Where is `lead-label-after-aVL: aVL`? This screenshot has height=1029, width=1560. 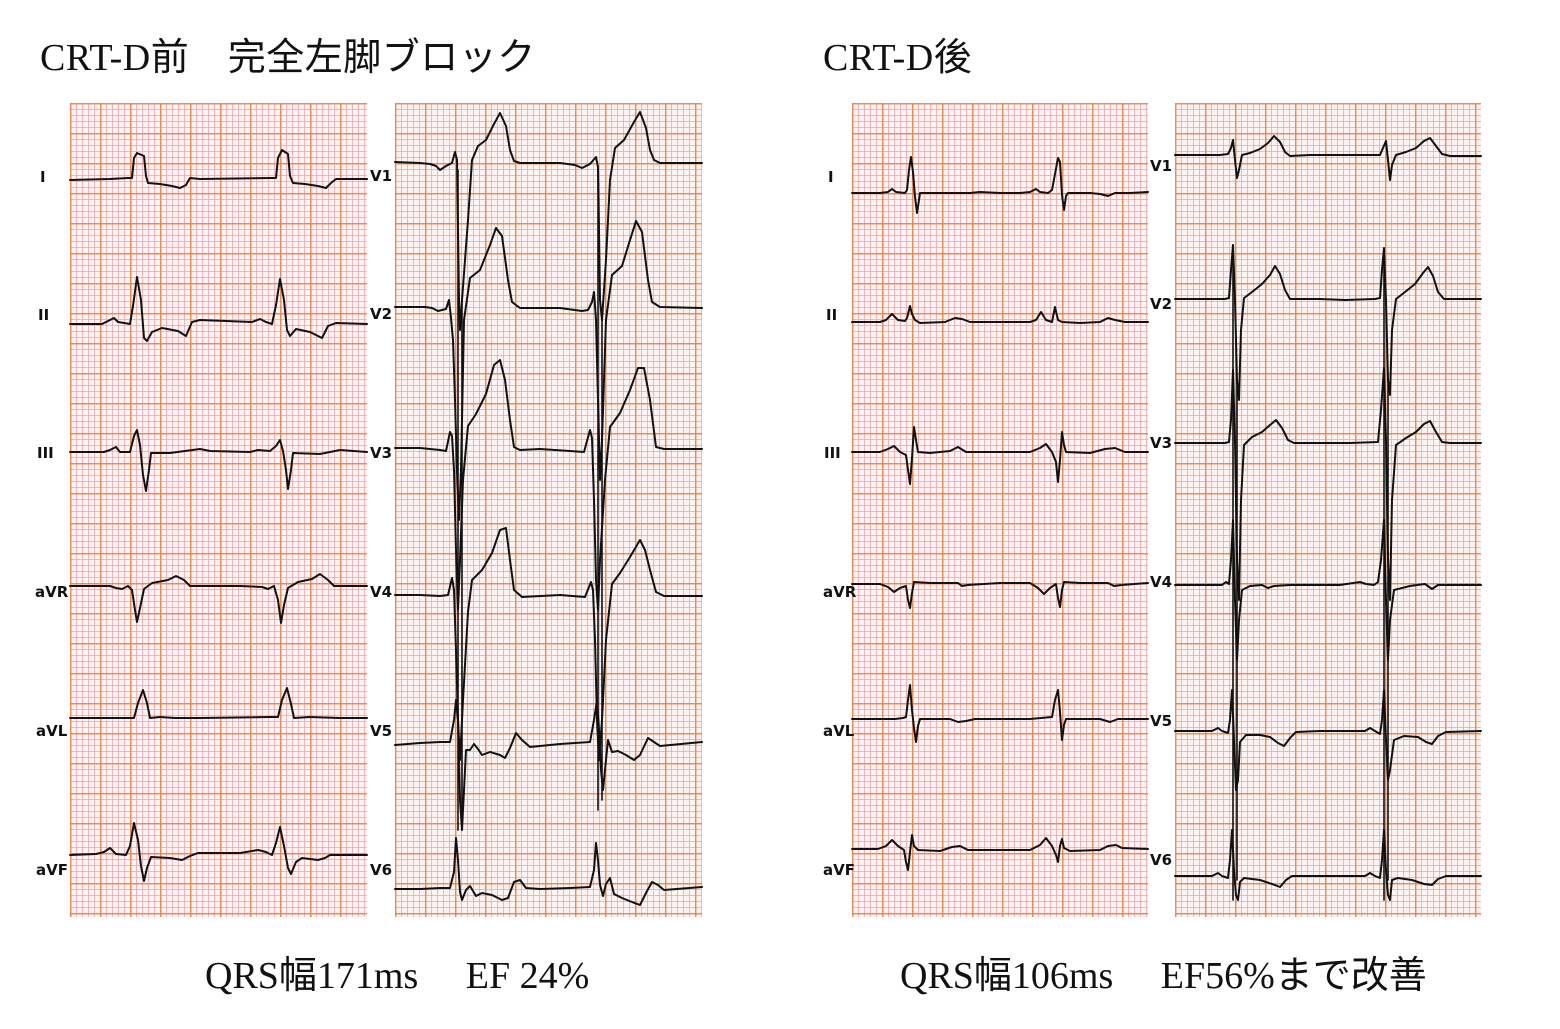
lead-label-after-aVL: aVL is located at coordinates (839, 731).